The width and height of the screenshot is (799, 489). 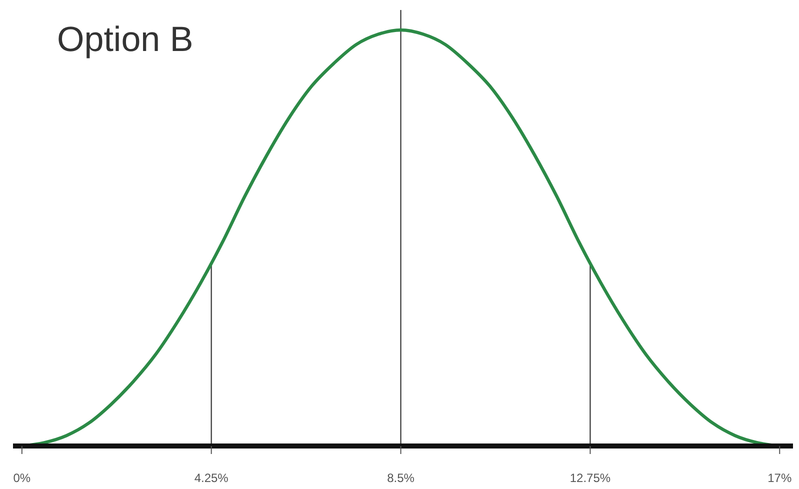 I want to click on x-tick-label: 12.75%, so click(x=590, y=478).